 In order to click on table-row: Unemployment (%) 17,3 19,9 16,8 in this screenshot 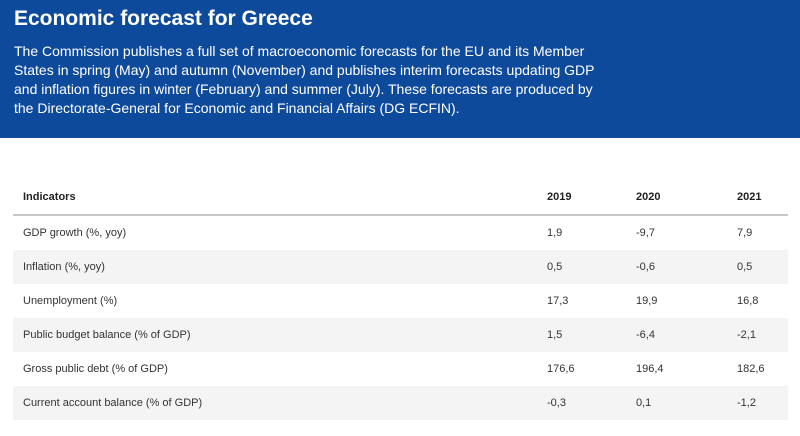, I will do `click(400, 301)`.